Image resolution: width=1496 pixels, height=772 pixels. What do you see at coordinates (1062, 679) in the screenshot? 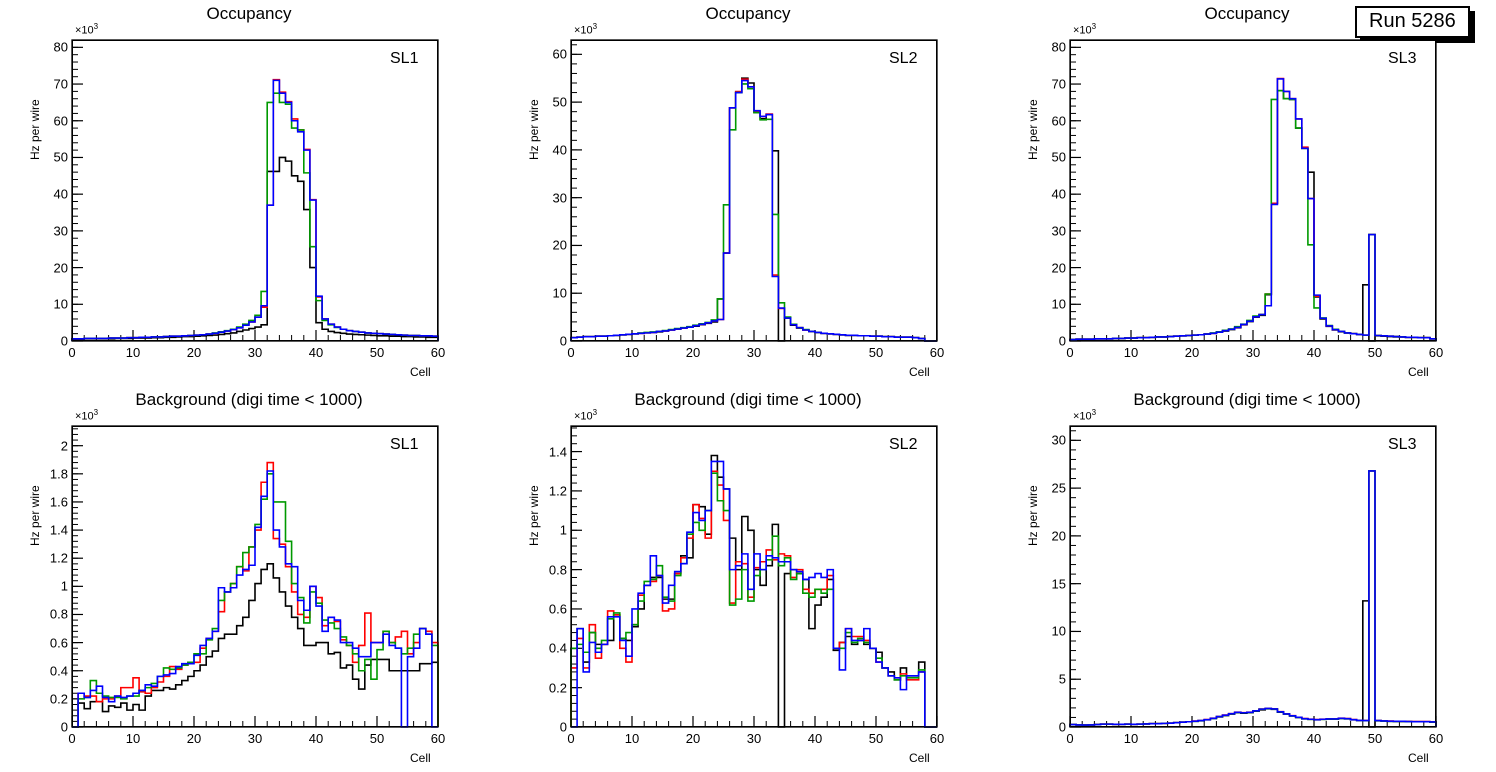
I see `y-tick-label: 5` at bounding box center [1062, 679].